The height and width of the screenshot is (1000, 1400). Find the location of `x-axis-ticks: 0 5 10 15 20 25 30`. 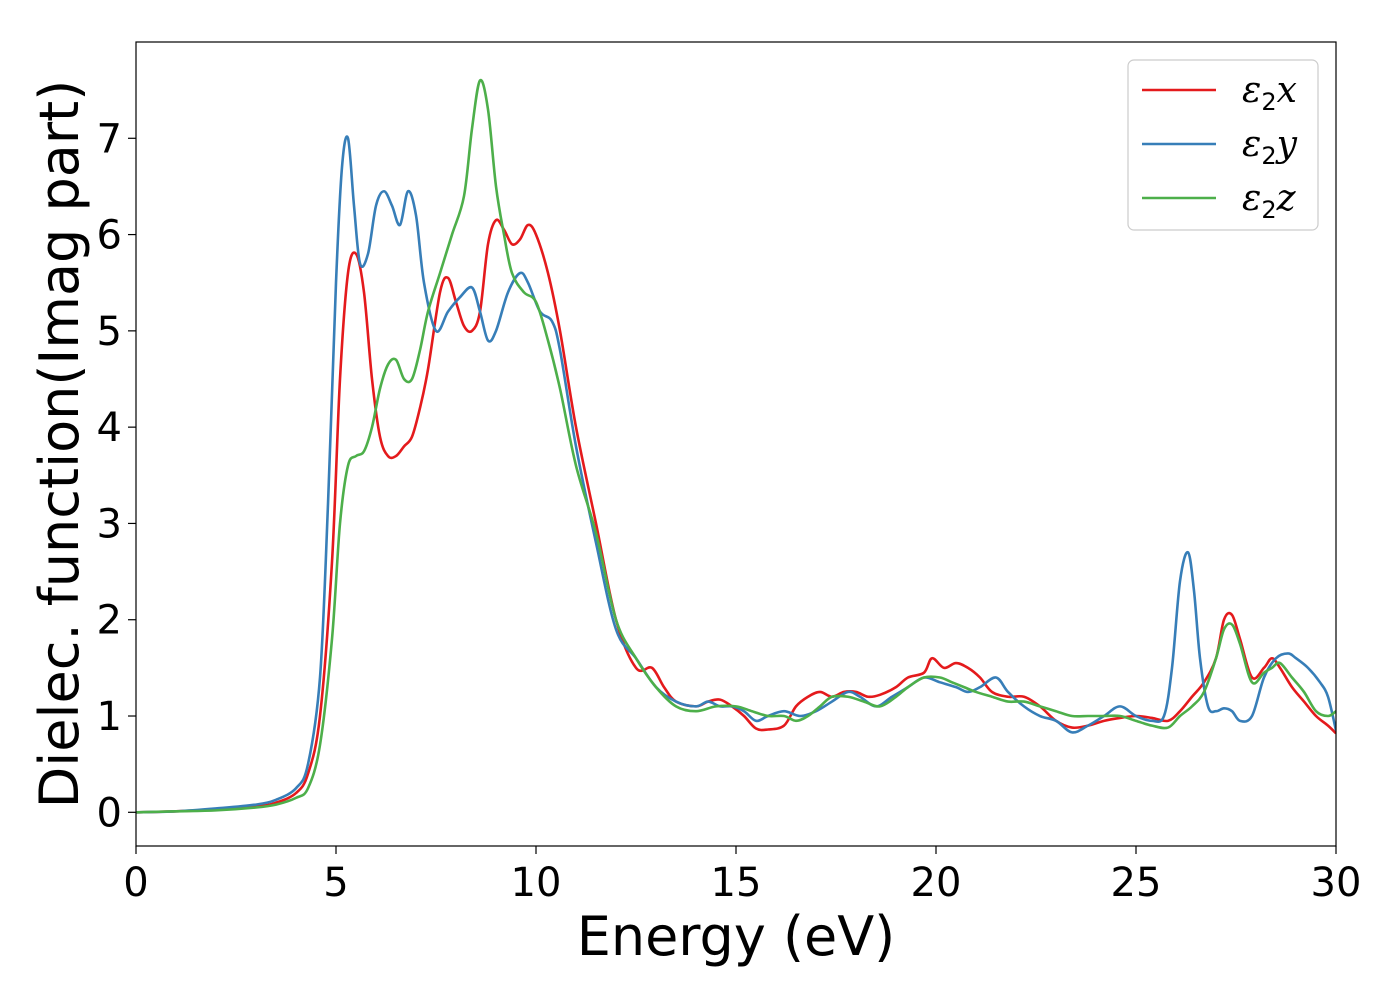

x-axis-ticks: 0 5 10 15 20 25 30 is located at coordinates (742, 876).